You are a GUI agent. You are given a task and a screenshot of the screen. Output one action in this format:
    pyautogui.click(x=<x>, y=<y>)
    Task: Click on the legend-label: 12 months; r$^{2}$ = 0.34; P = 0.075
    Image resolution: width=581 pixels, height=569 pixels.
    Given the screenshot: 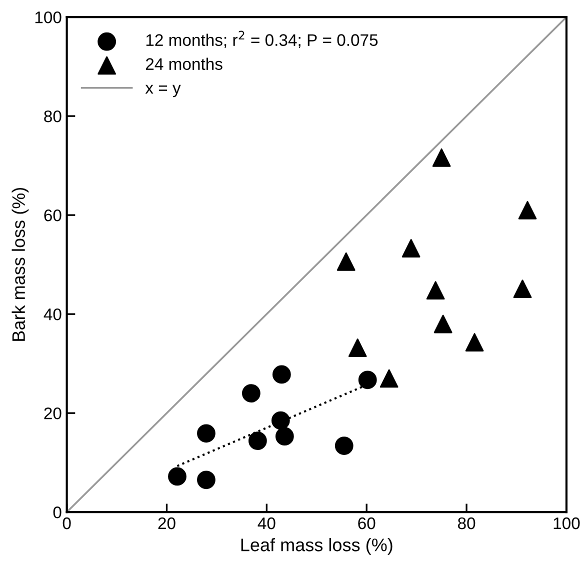 What is the action you would take?
    pyautogui.click(x=262, y=39)
    